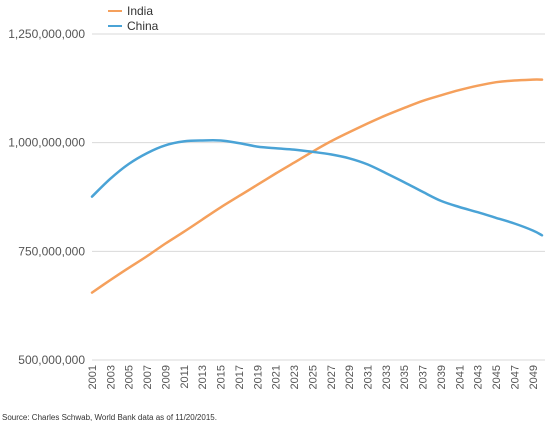 The image size is (550, 426). I want to click on x-tick-label: 2049, so click(534, 377).